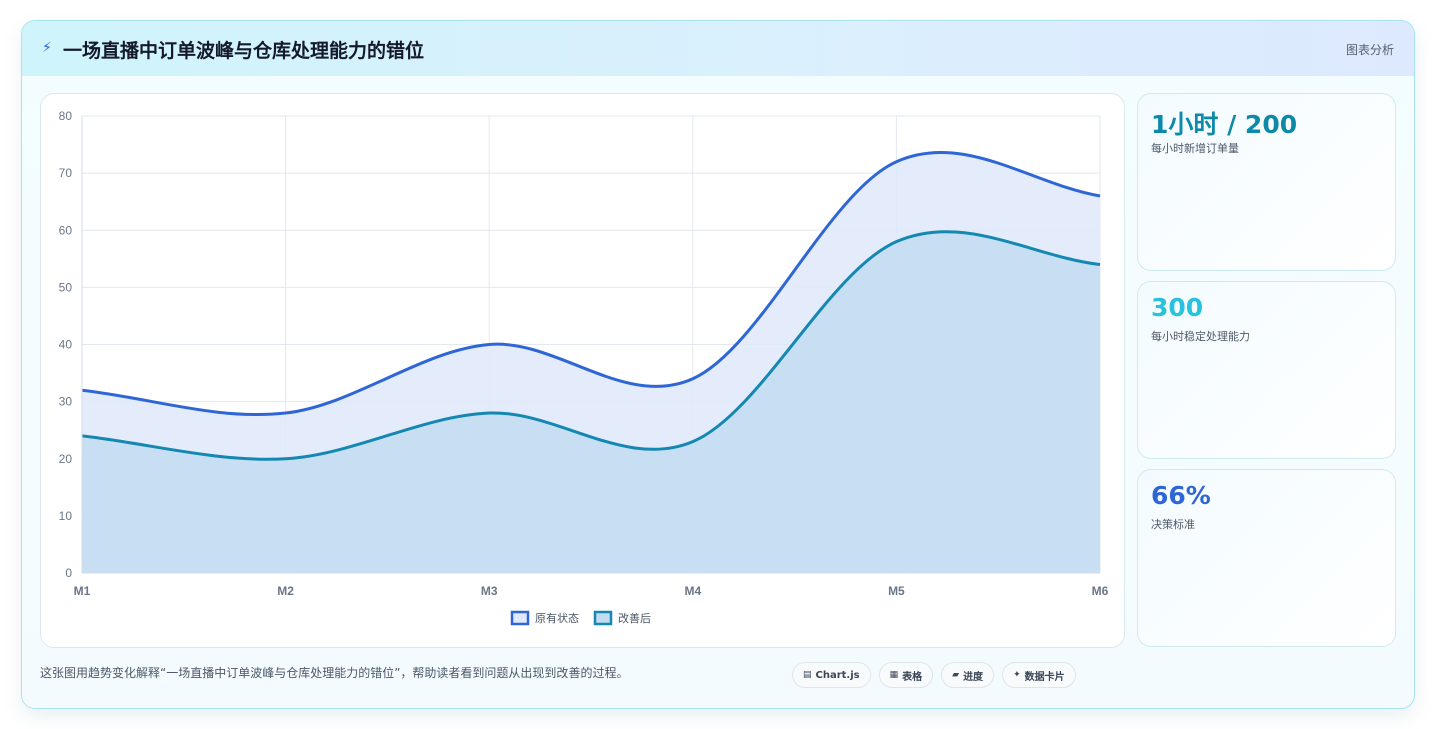  Describe the element at coordinates (837, 675) in the screenshot. I see `pill-label: Chart.js` at that location.